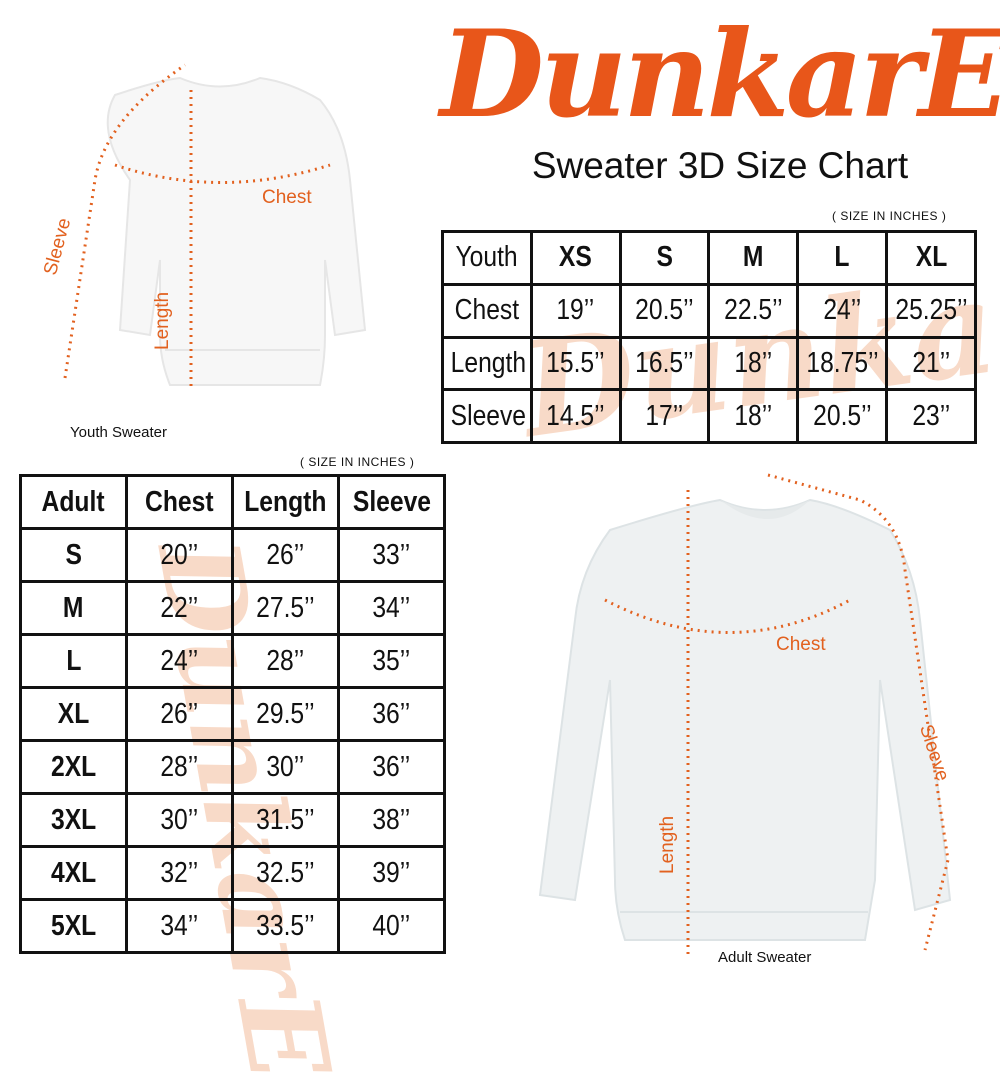  I want to click on youth-chest-label: Chest, so click(287, 197).